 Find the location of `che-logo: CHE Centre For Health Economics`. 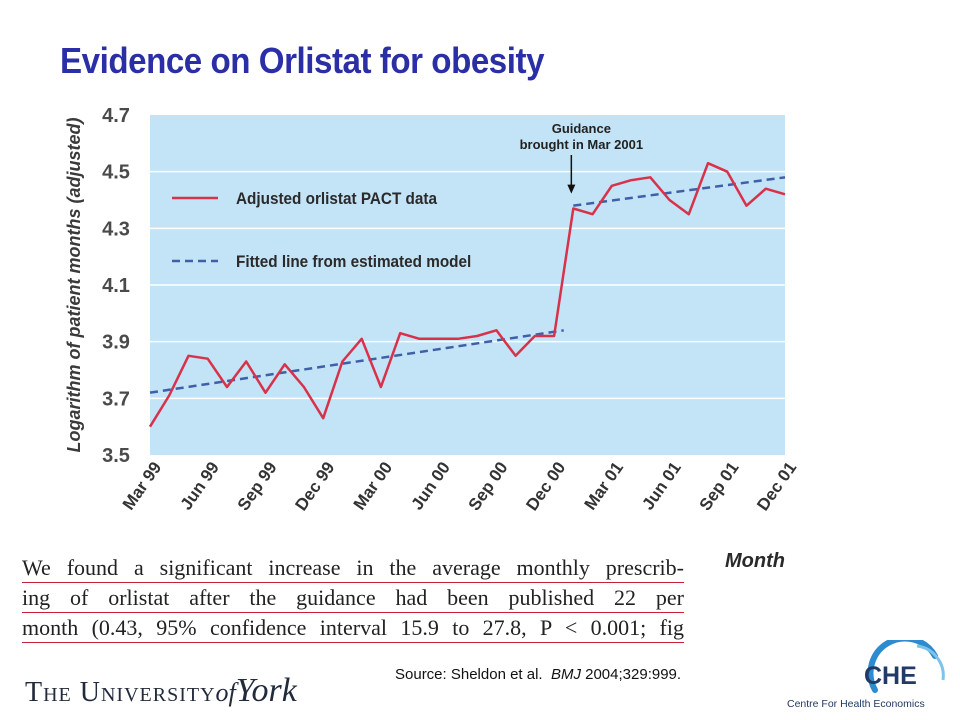

che-logo: CHE Centre For Health Economics is located at coordinates (867, 678).